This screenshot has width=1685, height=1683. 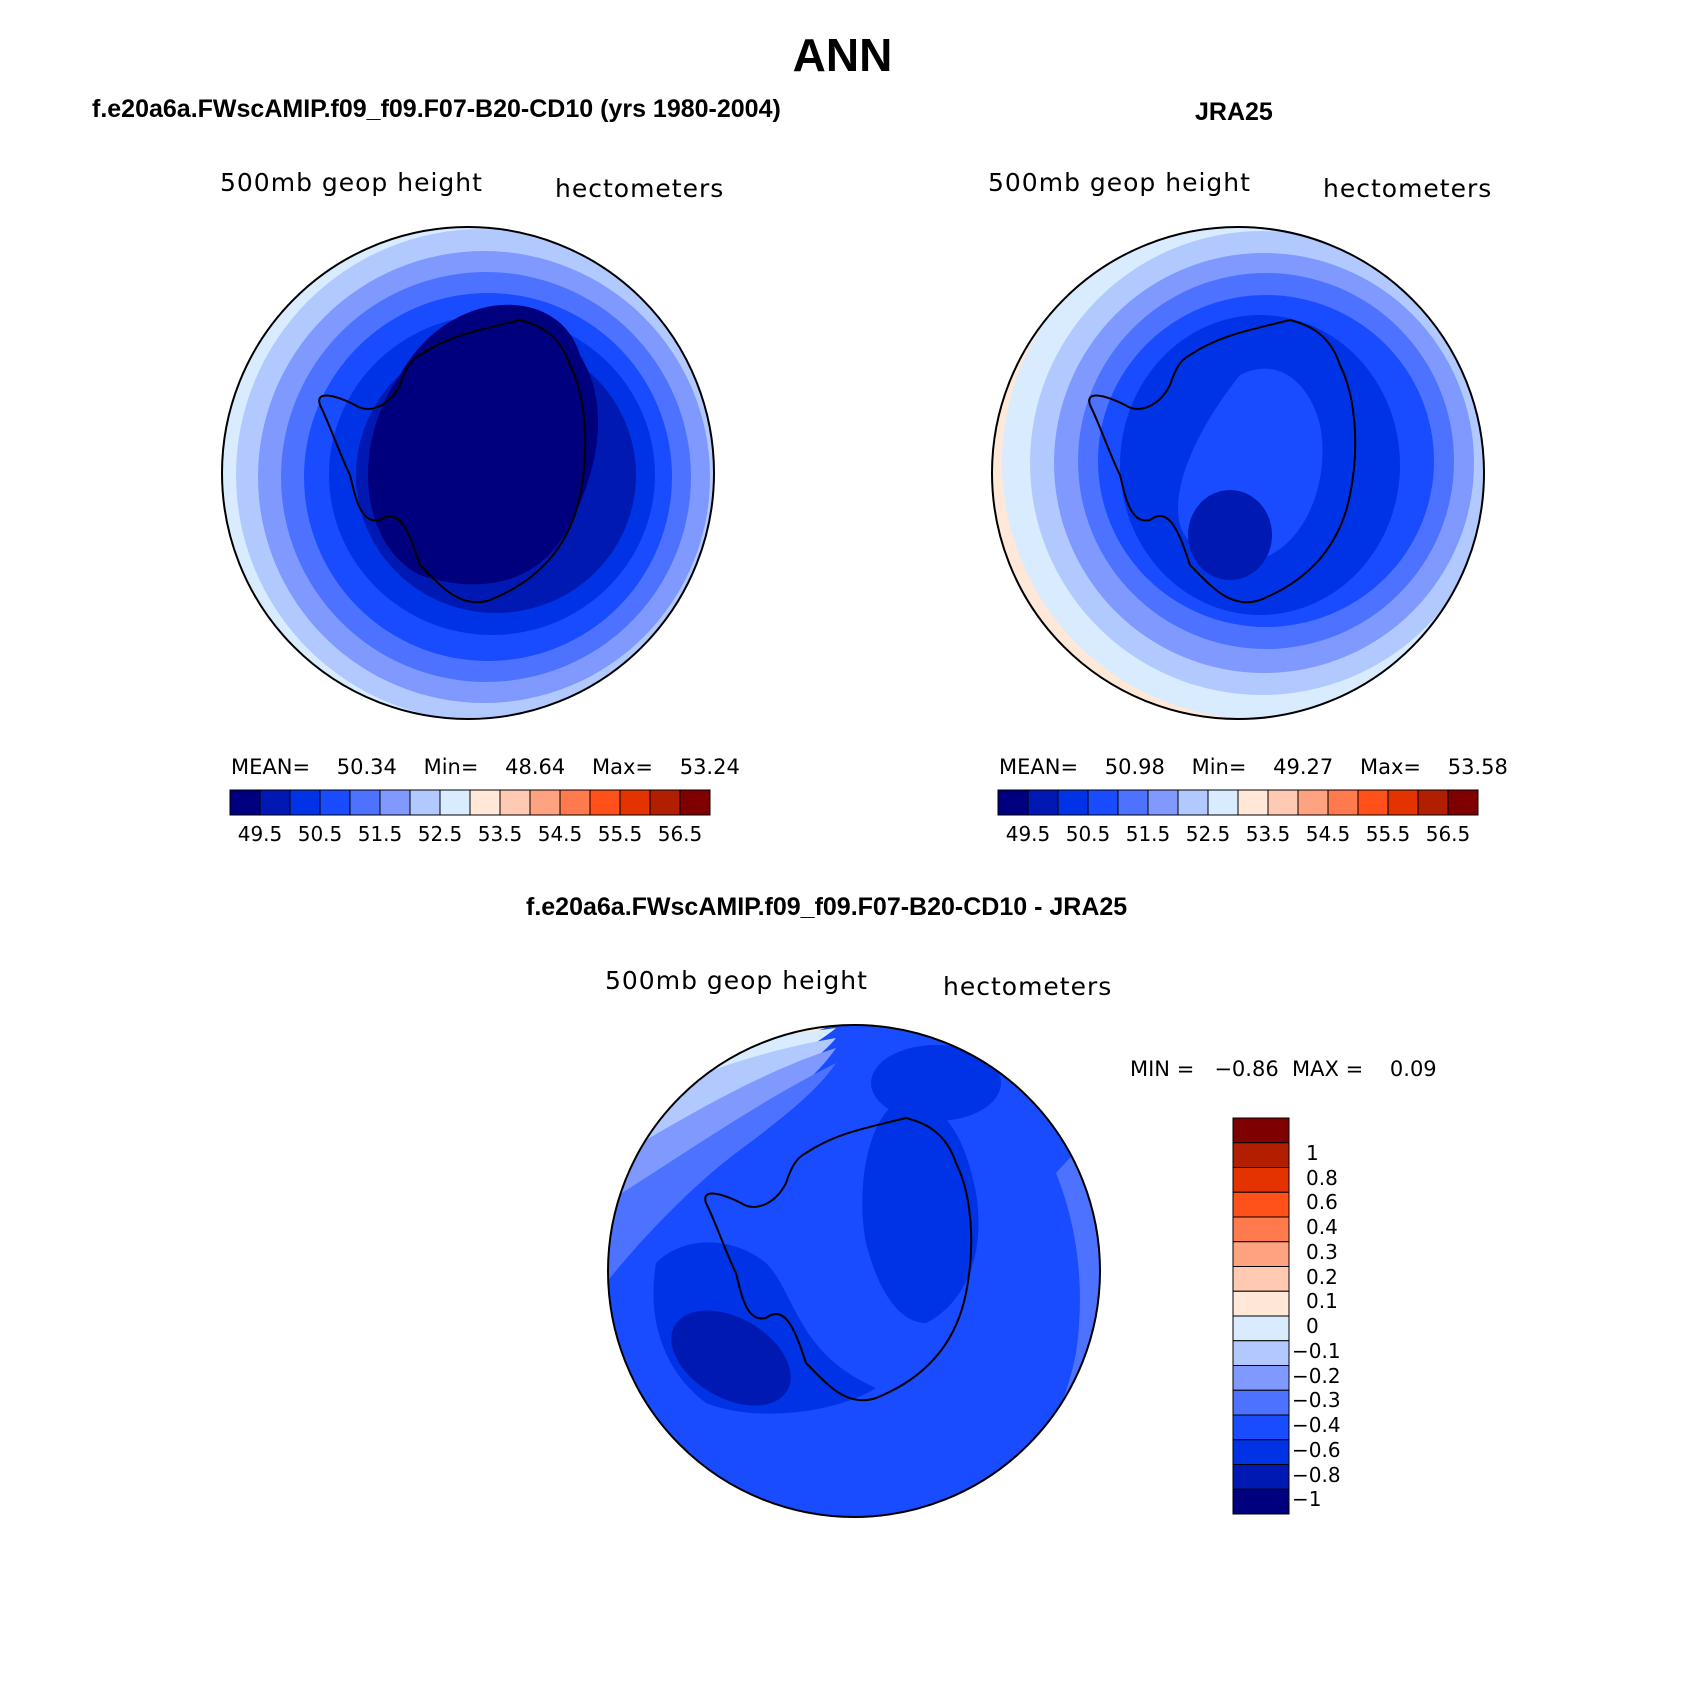 What do you see at coordinates (1413, 1069) in the screenshot?
I see `p3-max-value: 0.09` at bounding box center [1413, 1069].